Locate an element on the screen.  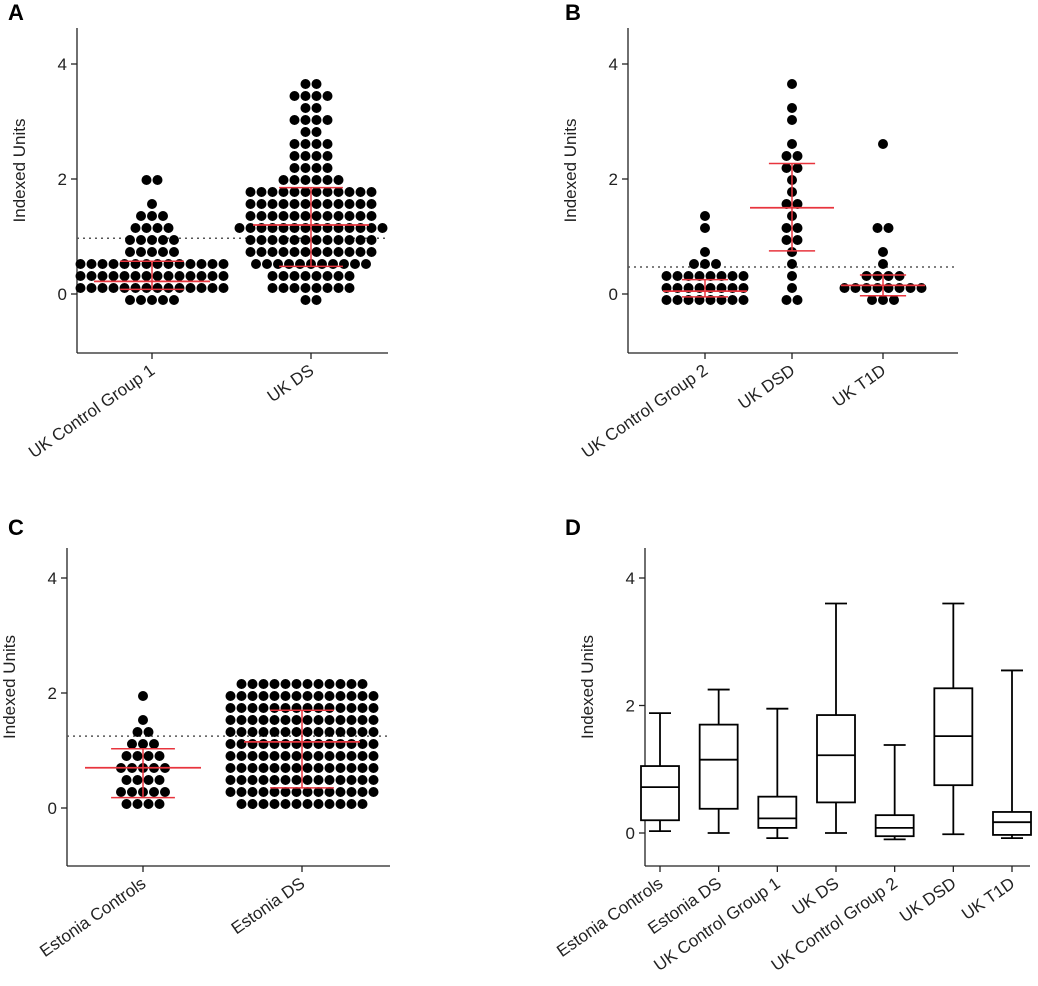
x-category-label-uk-ds: UK DS is located at coordinates (290, 383).